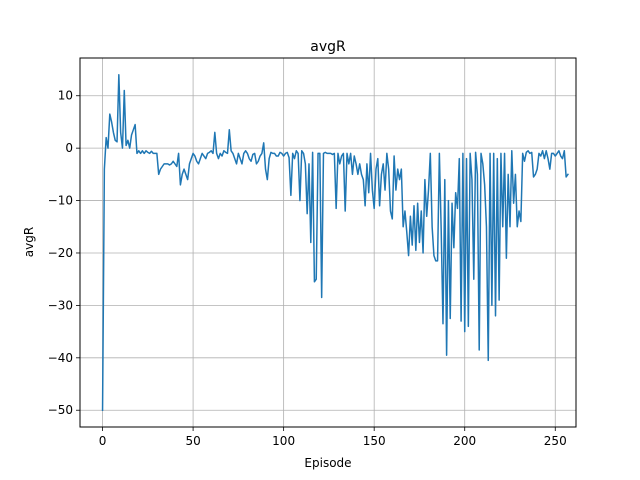 This screenshot has height=480, width=640. Describe the element at coordinates (65, 96) in the screenshot. I see `y-tick-label: 10` at that location.